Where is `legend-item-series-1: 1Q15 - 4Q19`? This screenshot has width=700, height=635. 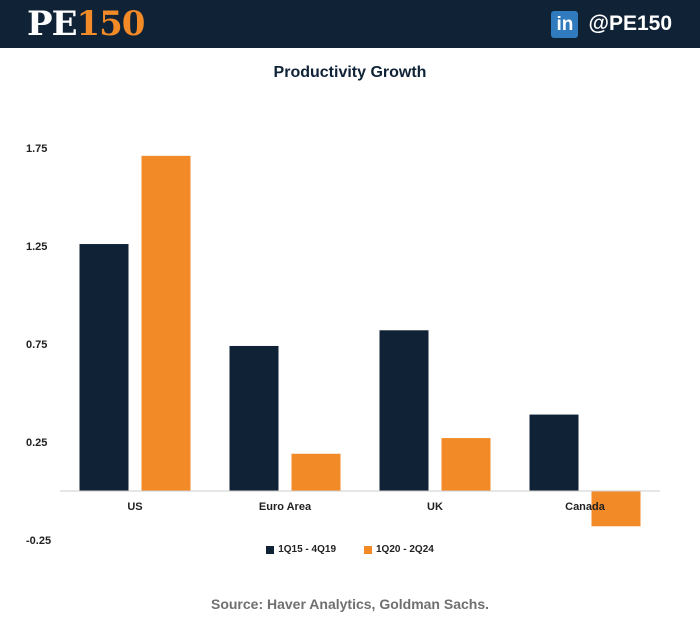 legend-item-series-1: 1Q15 - 4Q19 is located at coordinates (301, 549).